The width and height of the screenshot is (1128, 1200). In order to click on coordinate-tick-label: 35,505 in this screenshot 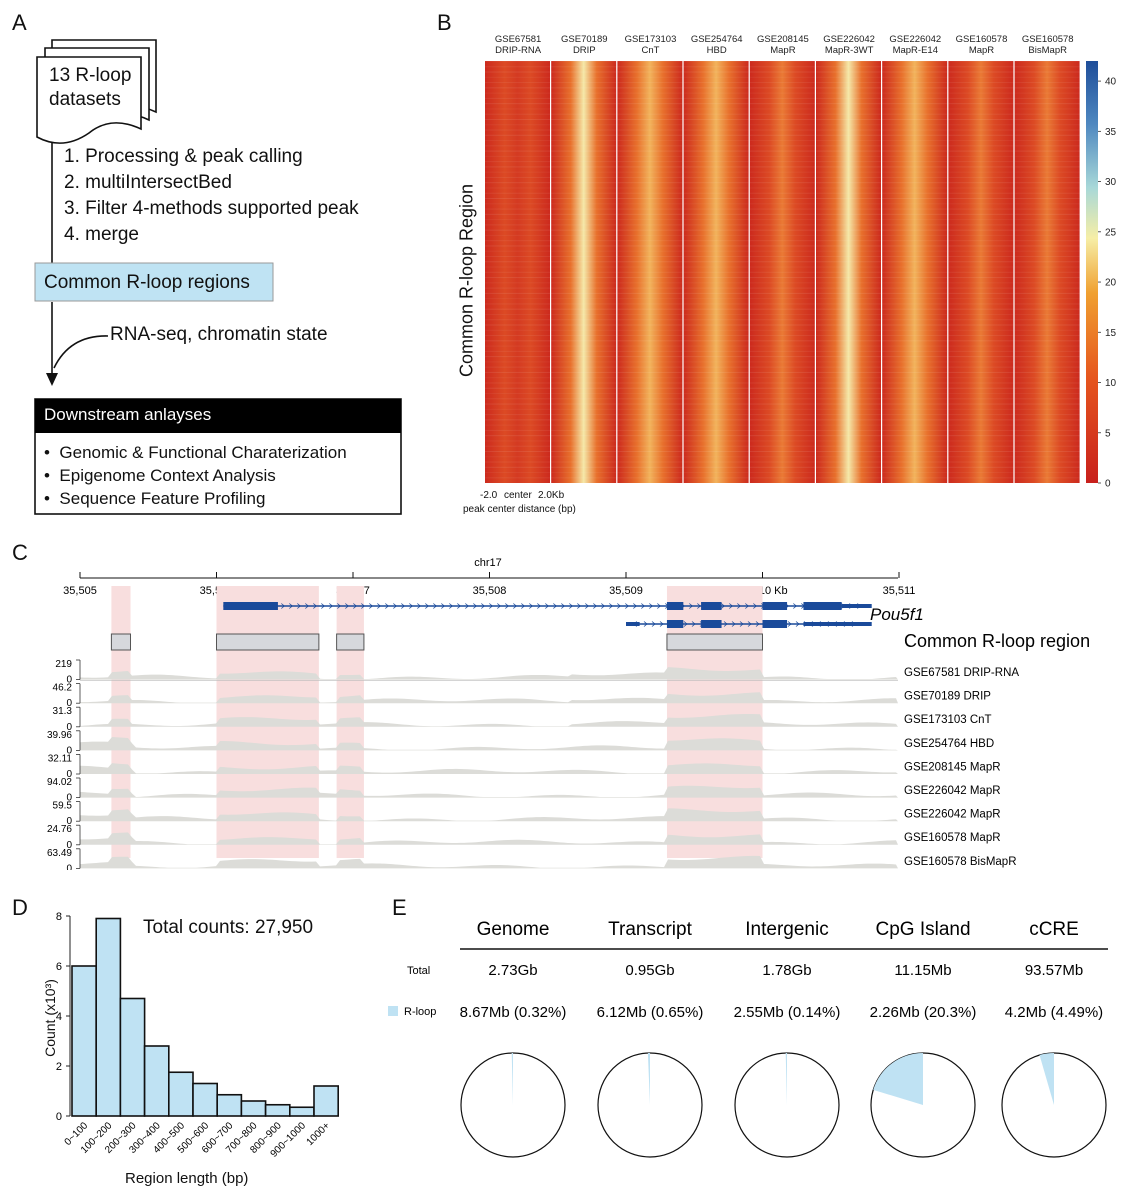, I will do `click(80, 591)`.